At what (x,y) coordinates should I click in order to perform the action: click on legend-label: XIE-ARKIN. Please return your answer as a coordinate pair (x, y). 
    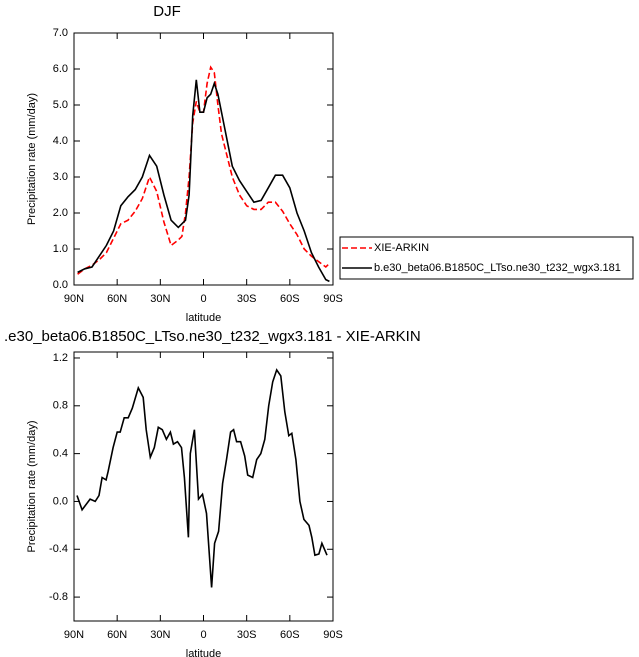
    Looking at the image, I should click on (401, 248).